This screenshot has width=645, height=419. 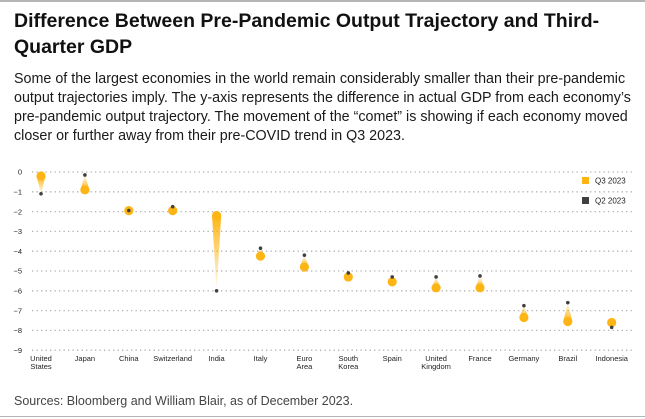 I want to click on y-tick-label: 0, so click(x=20, y=172).